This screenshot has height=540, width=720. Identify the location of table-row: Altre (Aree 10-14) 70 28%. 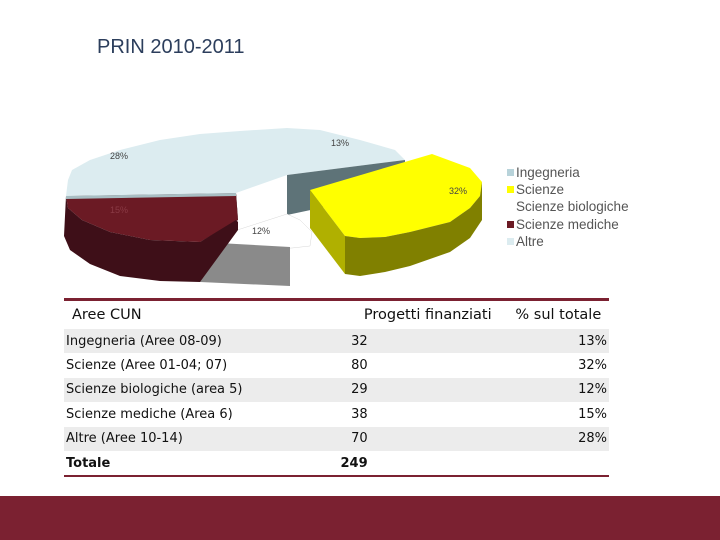
(336, 438).